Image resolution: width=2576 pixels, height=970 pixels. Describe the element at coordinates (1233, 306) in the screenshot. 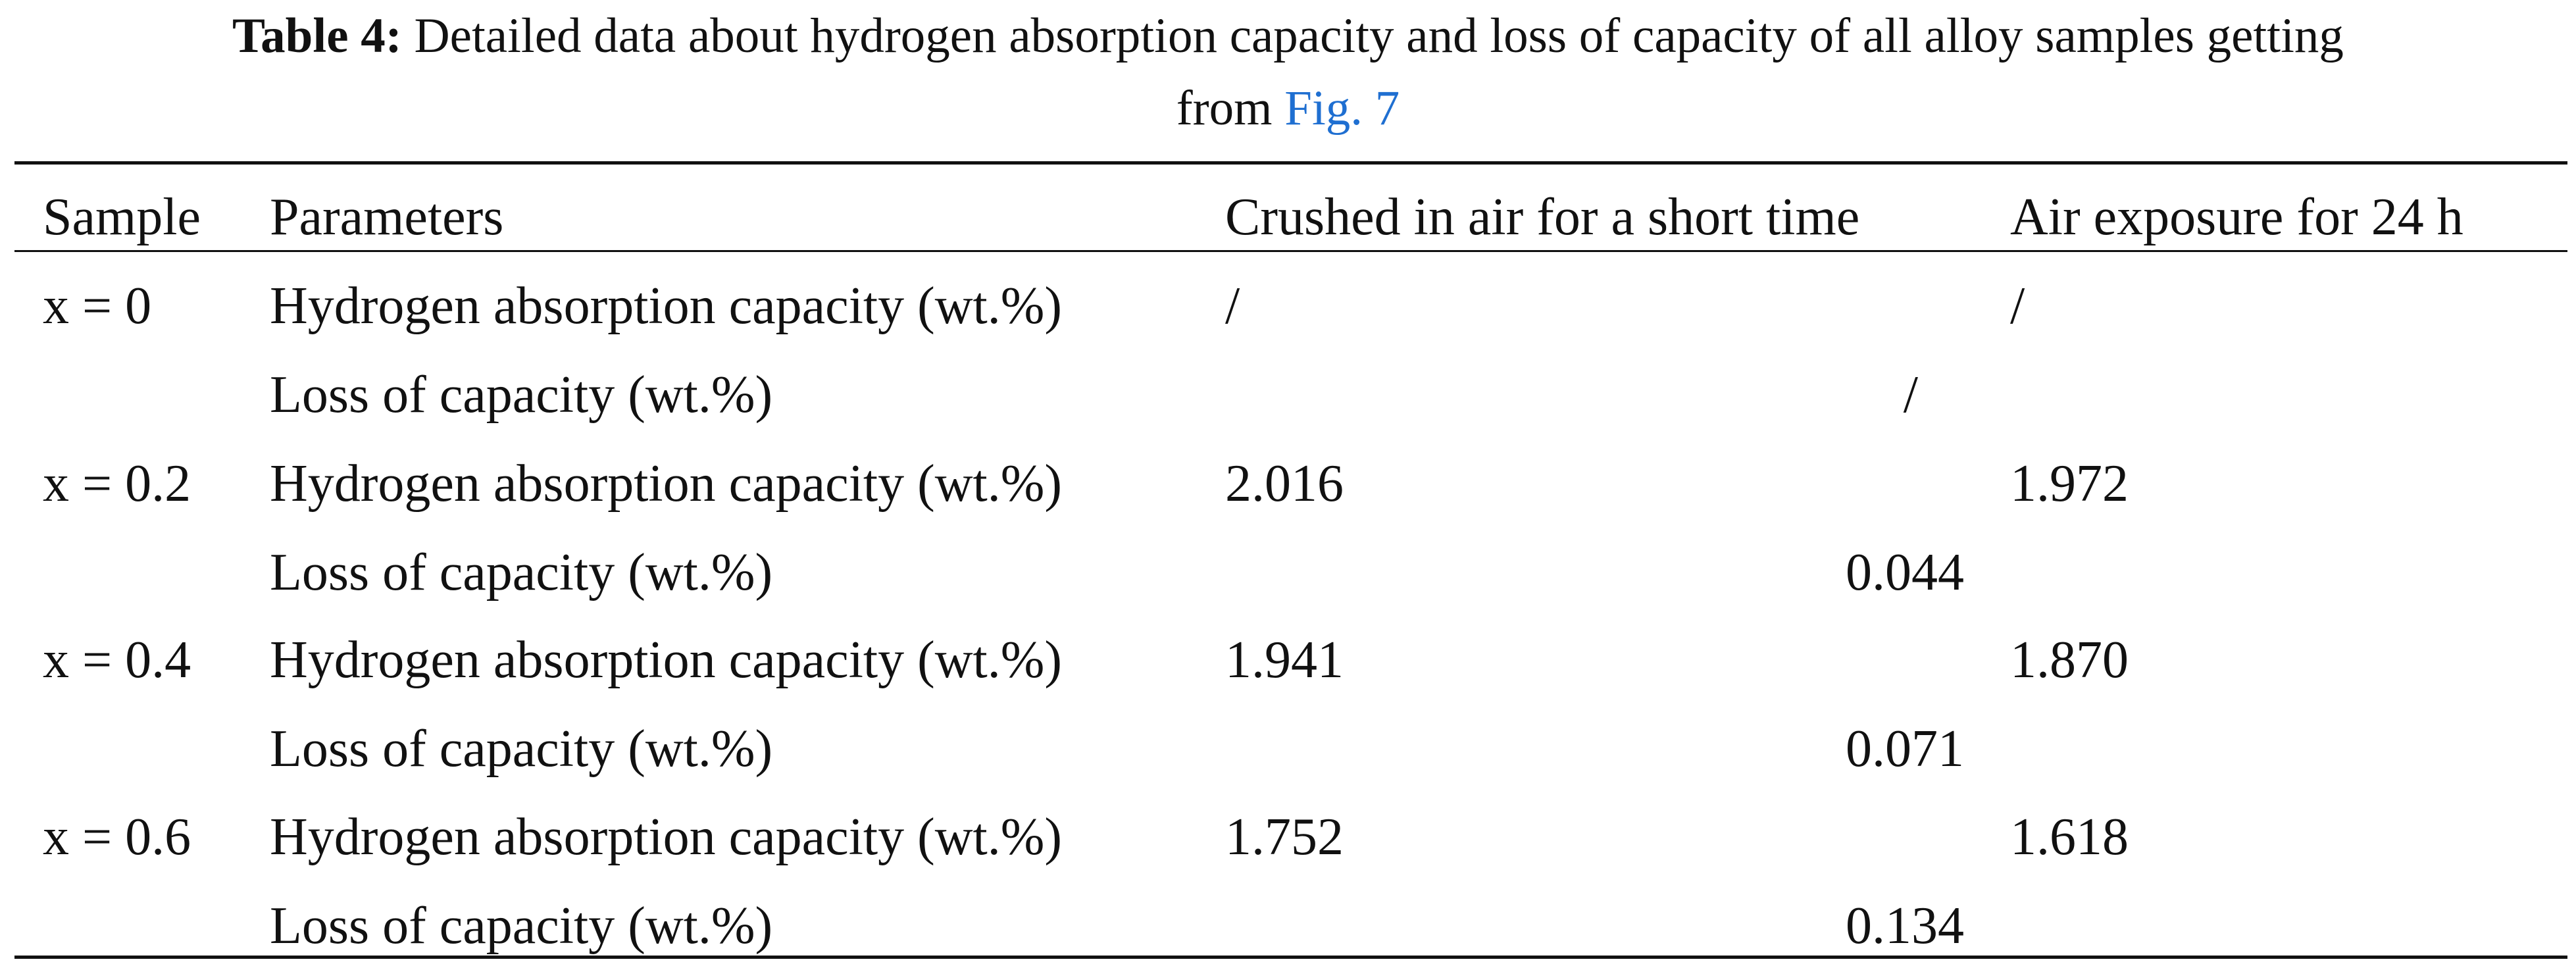

I see `crushed-value: /` at that location.